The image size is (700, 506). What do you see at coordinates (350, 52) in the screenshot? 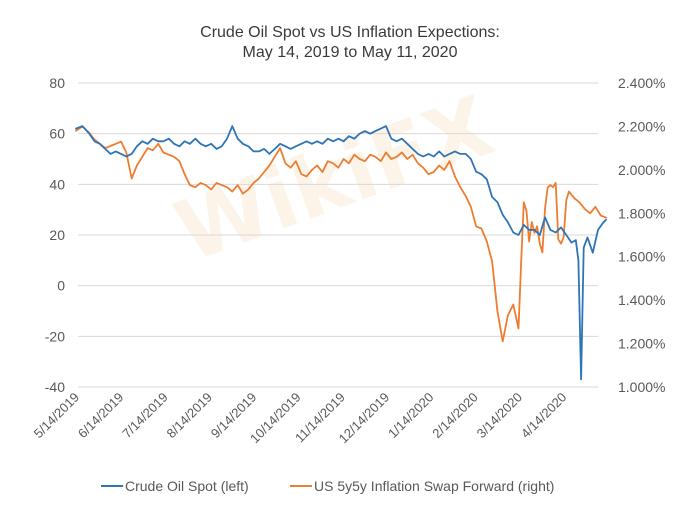
I see `chart-subtitle: May 14, 2019 to May 11, 2020` at bounding box center [350, 52].